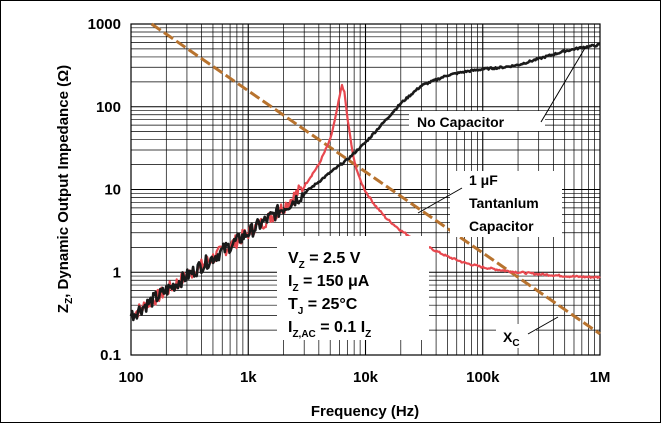 The image size is (661, 423). I want to click on annotation-tantalum-line2: Tantanlum, so click(504, 203).